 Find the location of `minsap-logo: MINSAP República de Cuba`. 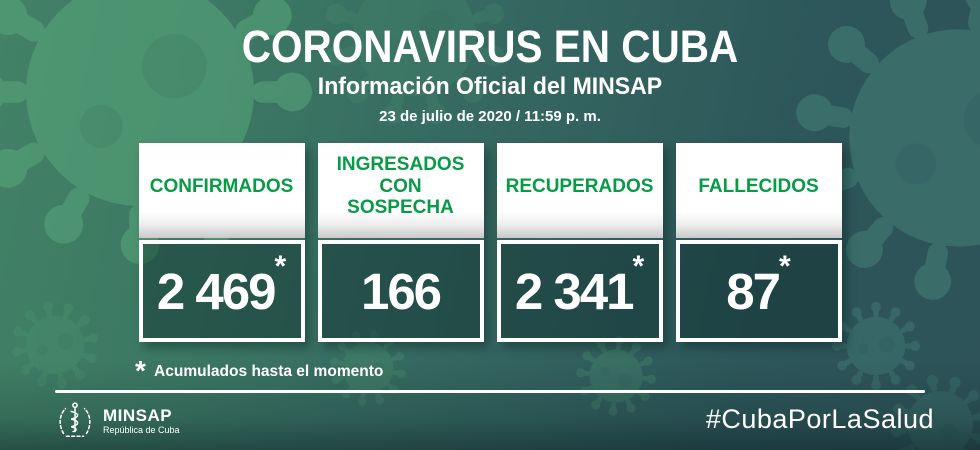

minsap-logo: MINSAP República de Cuba is located at coordinates (117, 421).